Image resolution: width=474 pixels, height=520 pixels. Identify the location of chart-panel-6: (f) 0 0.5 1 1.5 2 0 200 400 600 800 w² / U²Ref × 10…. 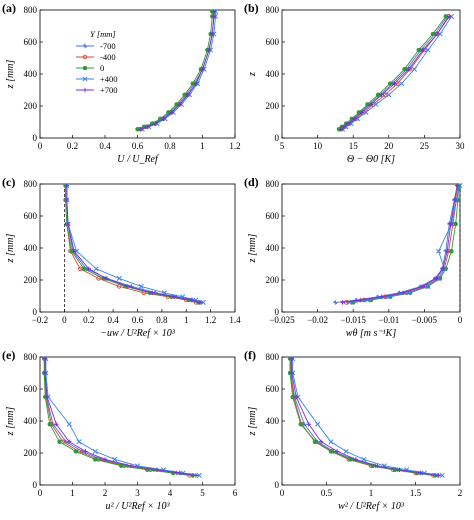
(353, 430).